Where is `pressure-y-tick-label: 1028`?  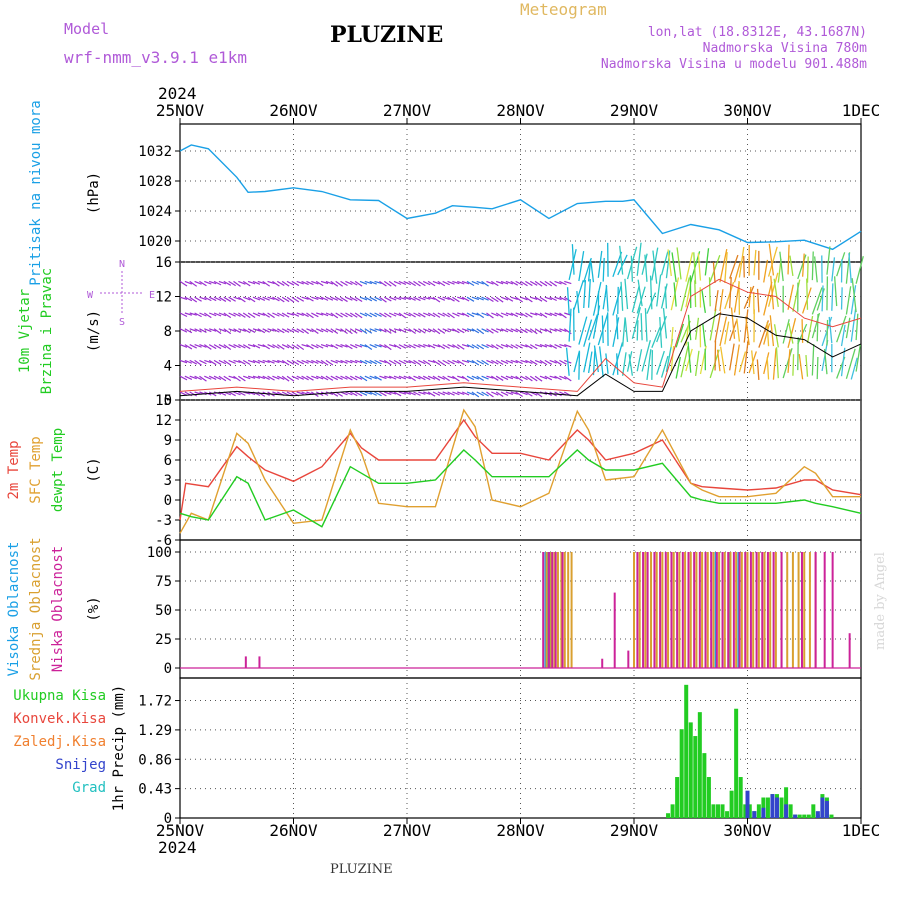
pressure-y-tick-label: 1028 is located at coordinates (155, 182).